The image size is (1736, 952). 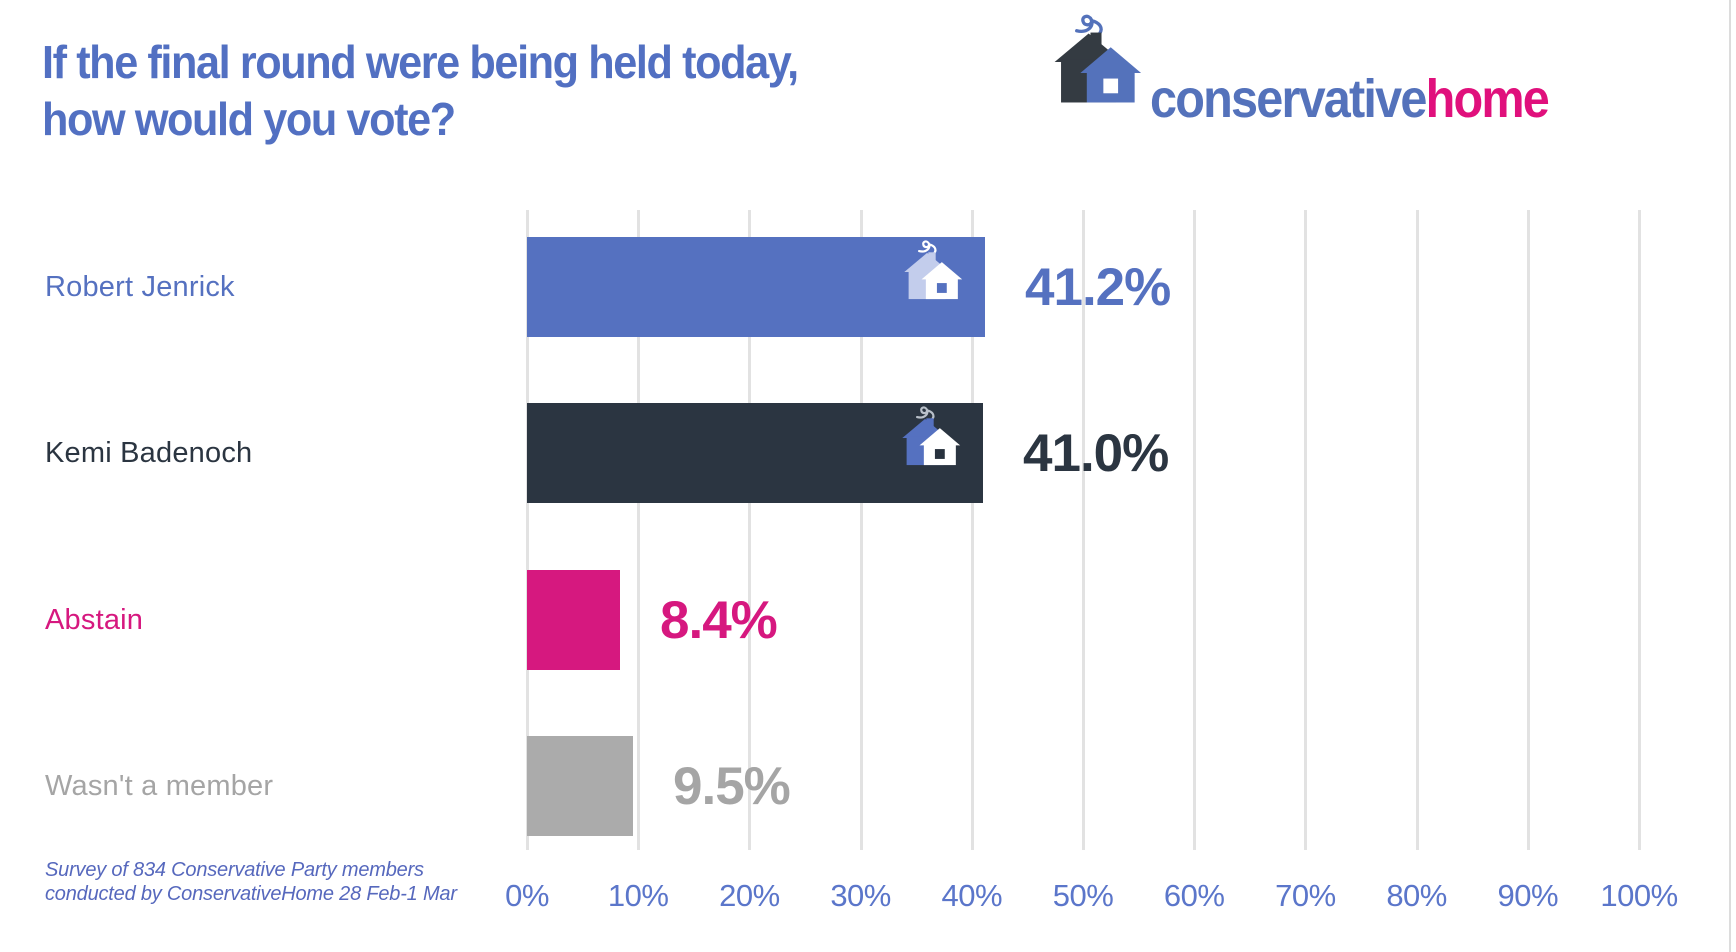 I want to click on bar-row-wasnt-a-member: Wasn't a member 9.5%, so click(x=868, y=786).